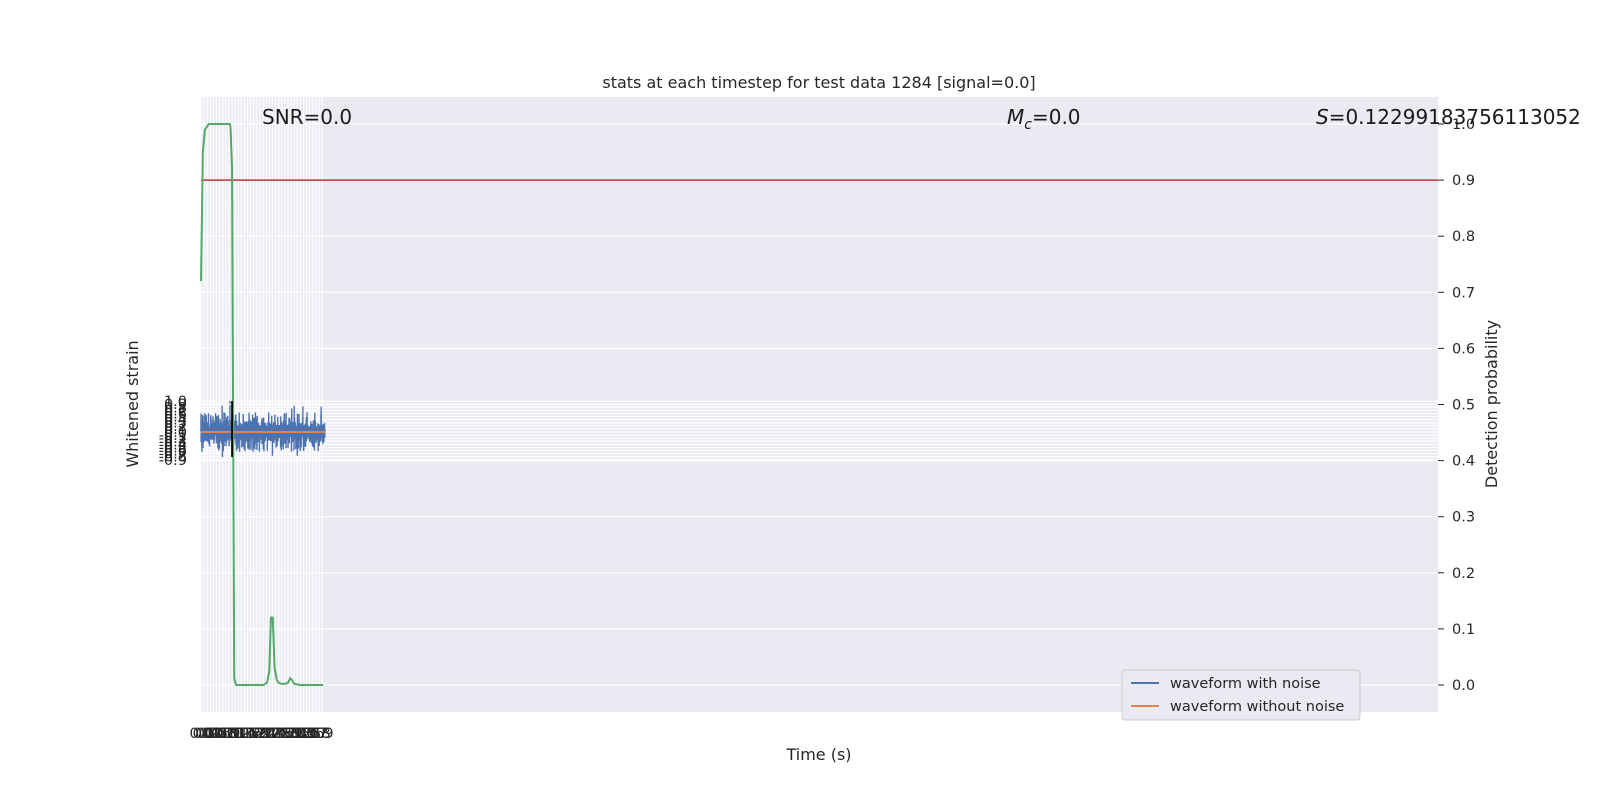 The image size is (1600, 804). I want to click on x-tick-label: 1.6, so click(250, 734).